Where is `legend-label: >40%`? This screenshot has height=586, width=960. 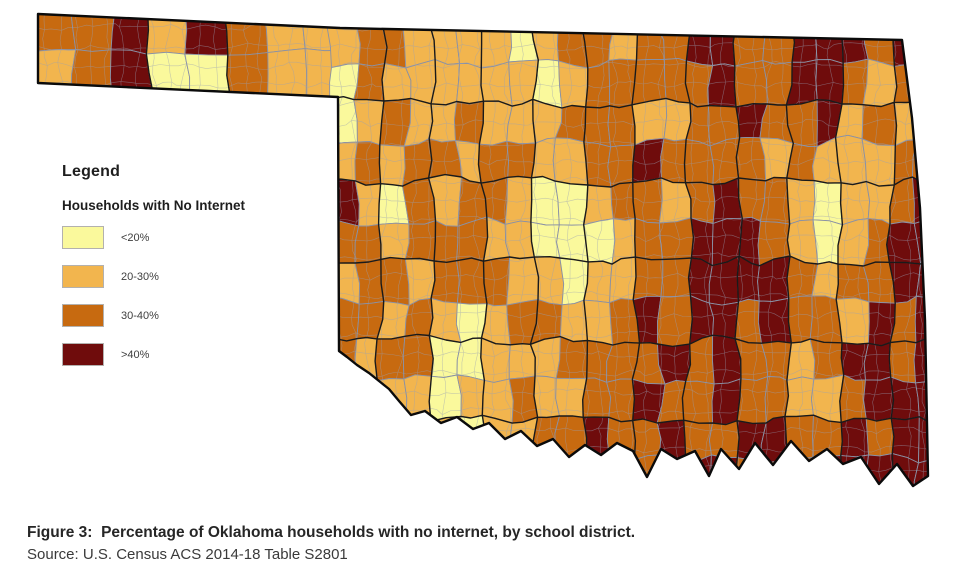
legend-label: >40% is located at coordinates (135, 354).